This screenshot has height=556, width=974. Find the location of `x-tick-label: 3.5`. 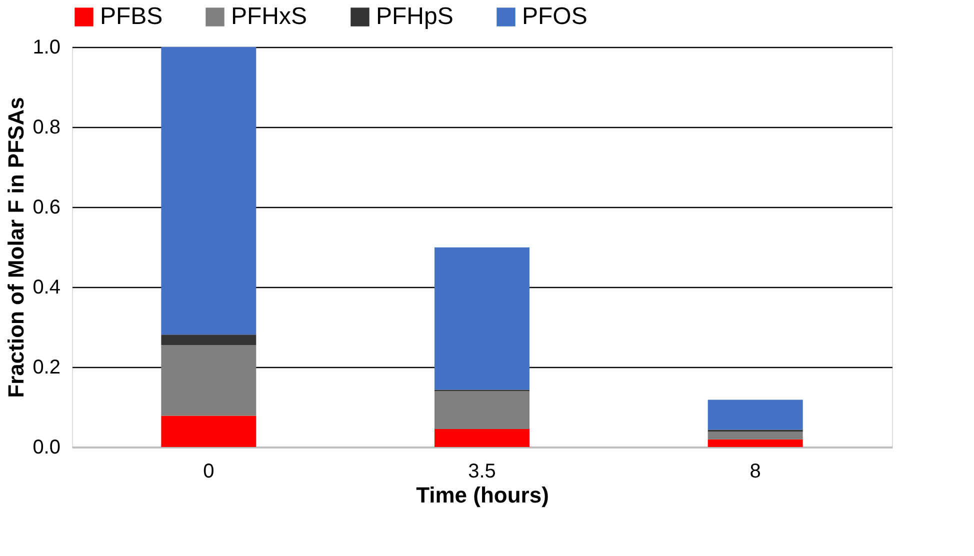

x-tick-label: 3.5 is located at coordinates (482, 471).